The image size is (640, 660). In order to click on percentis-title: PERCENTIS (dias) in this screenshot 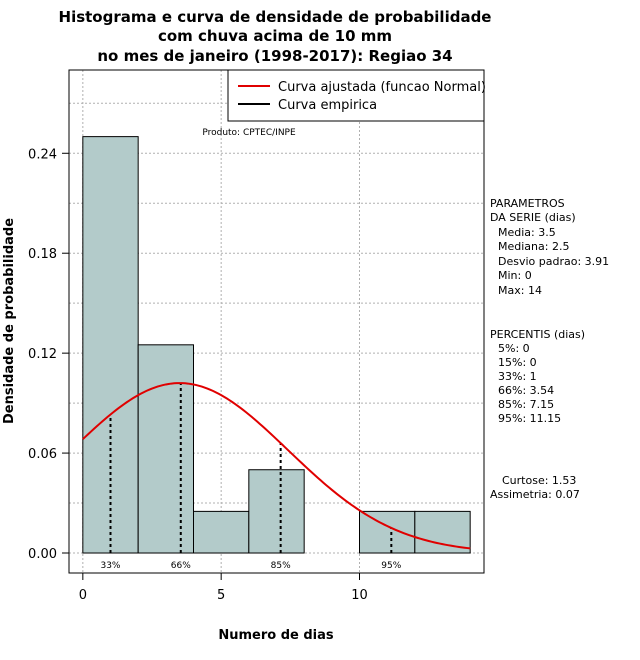, I will do `click(537, 334)`.